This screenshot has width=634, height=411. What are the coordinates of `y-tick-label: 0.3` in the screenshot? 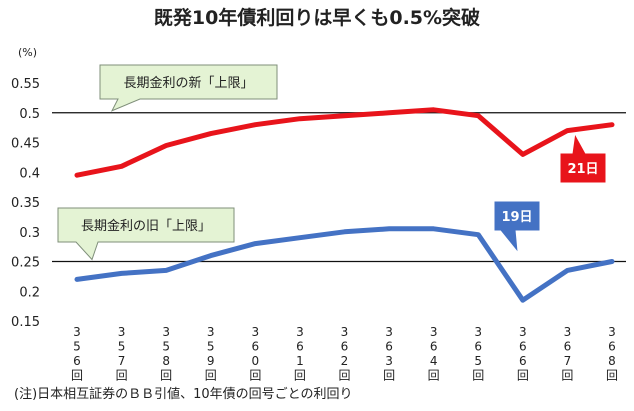 It's located at (29, 233).